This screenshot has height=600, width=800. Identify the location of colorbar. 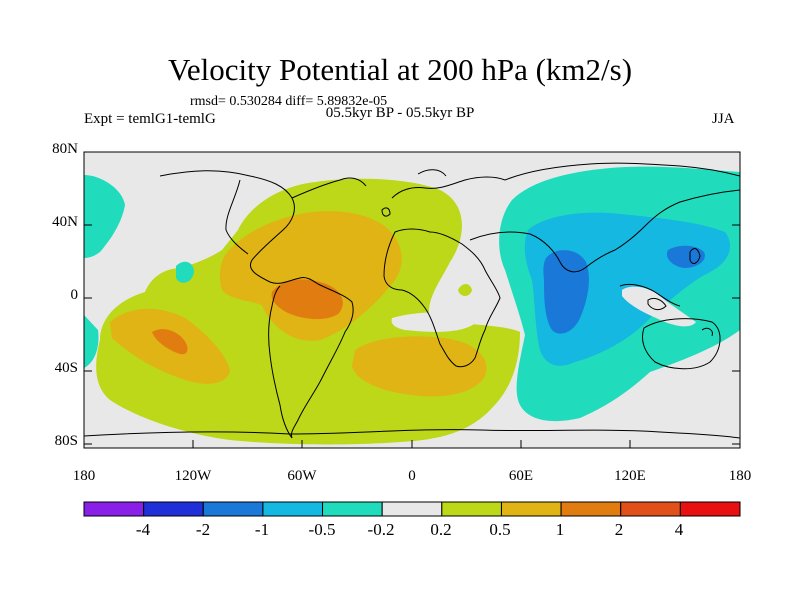
(412, 509).